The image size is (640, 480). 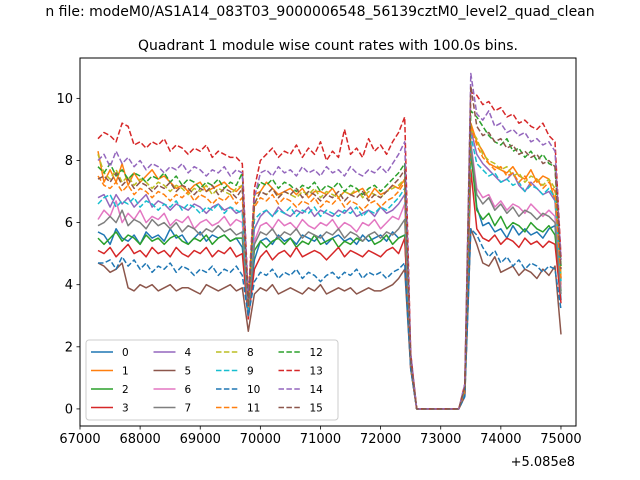 I want to click on y-axis: 0 2 4 6 8 10, so click(x=68, y=254).